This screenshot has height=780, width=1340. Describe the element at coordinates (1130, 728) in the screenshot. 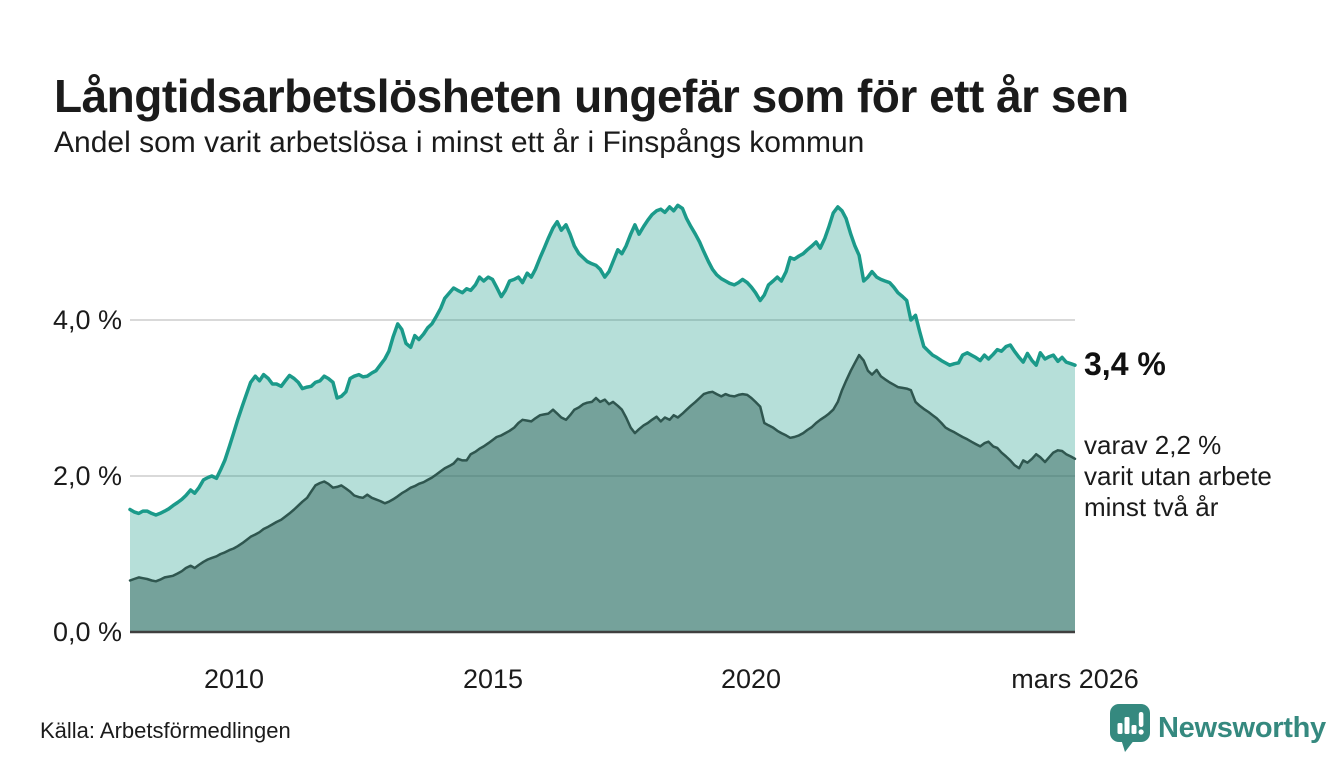

I see `newsworthy-bubble-barchart-icon` at that location.